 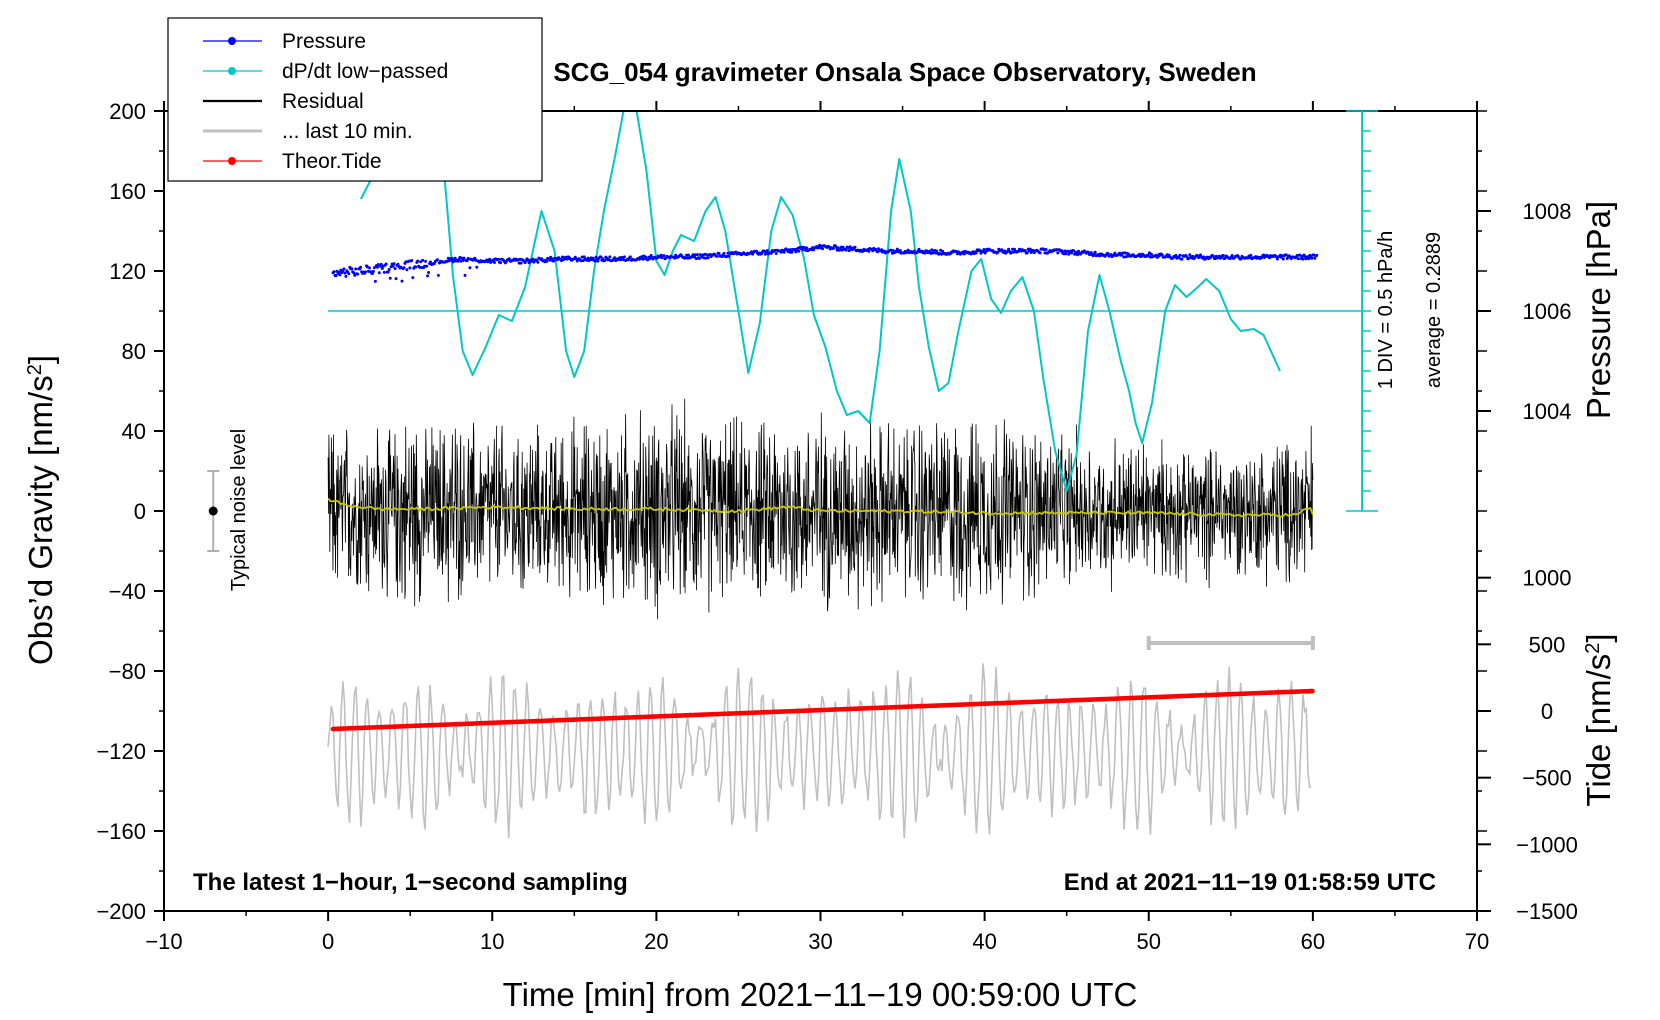 I want to click on pressure-axis-ticks: 1008 1006 1004, so click(x=1524, y=311).